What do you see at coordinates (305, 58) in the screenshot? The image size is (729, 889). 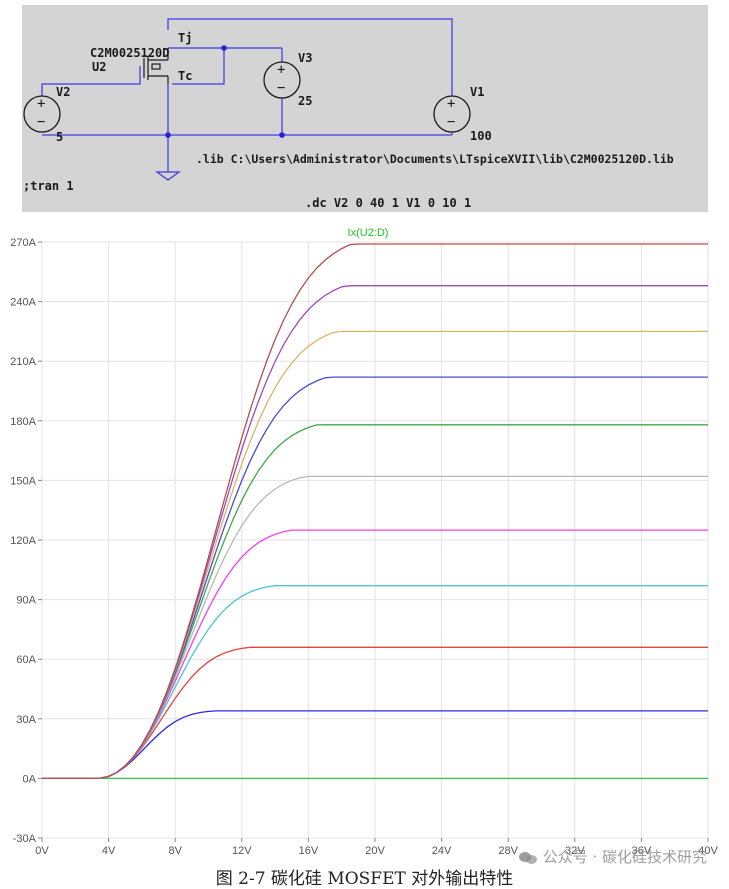 I see `v3-name-label: V3` at bounding box center [305, 58].